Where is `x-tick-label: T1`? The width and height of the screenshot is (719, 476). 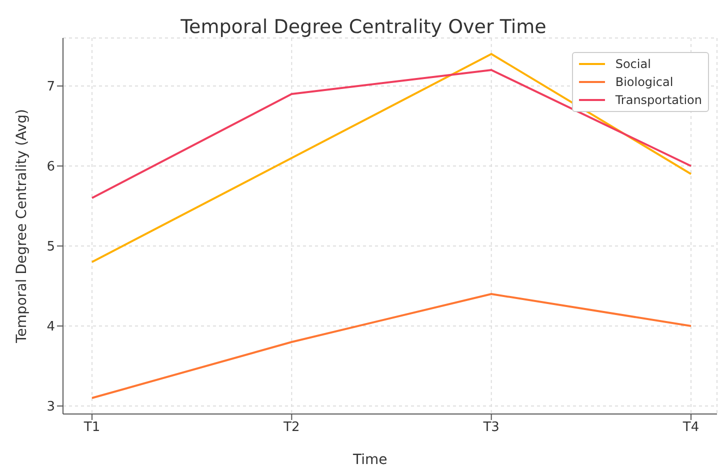 x-tick-label: T1 is located at coordinates (91, 428).